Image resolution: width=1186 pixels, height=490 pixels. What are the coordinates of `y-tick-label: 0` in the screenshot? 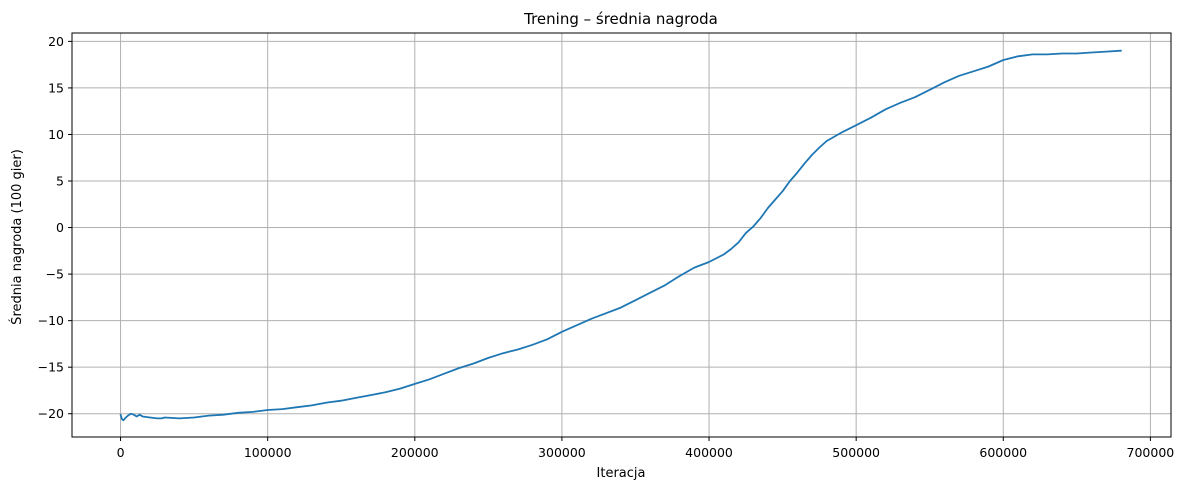 It's located at (60, 227).